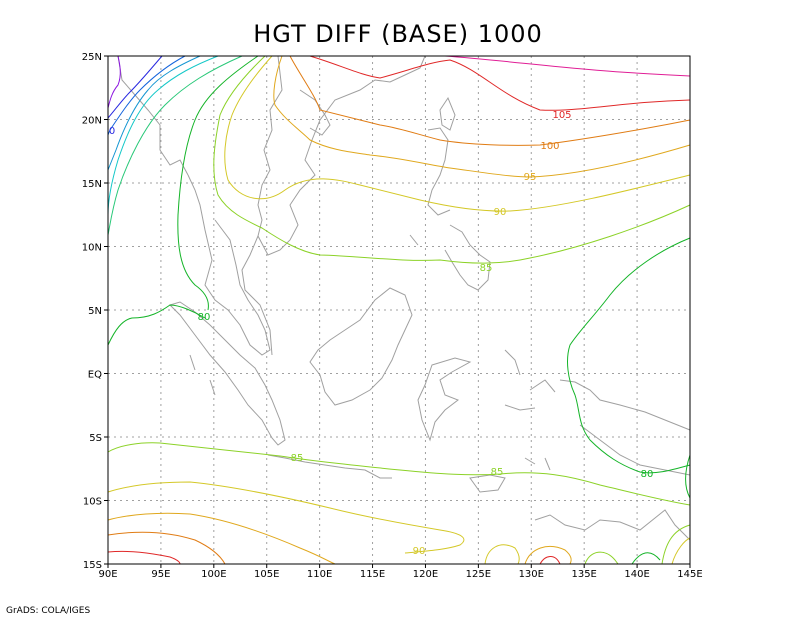  Describe the element at coordinates (530, 177) in the screenshot. I see `contour-label-95: 95` at that location.